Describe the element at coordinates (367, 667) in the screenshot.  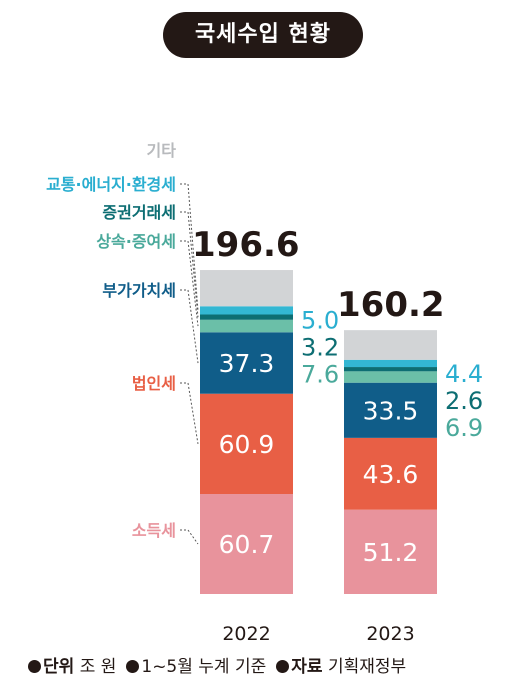
I see `source-value: 기획재정부` at that location.